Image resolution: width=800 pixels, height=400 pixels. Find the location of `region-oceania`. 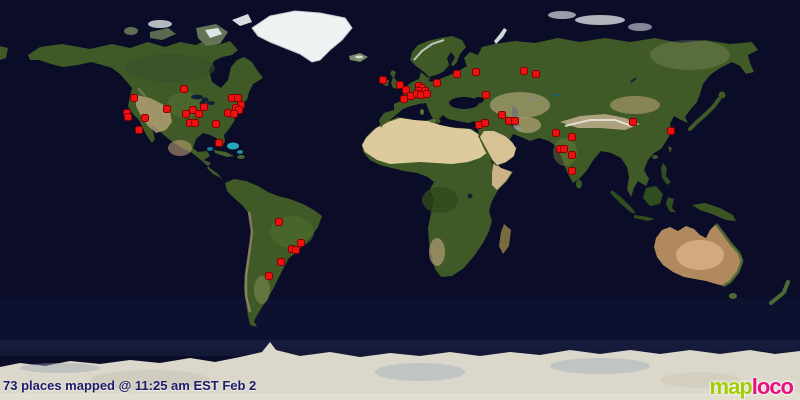

region-oceania is located at coordinates (700, 245).